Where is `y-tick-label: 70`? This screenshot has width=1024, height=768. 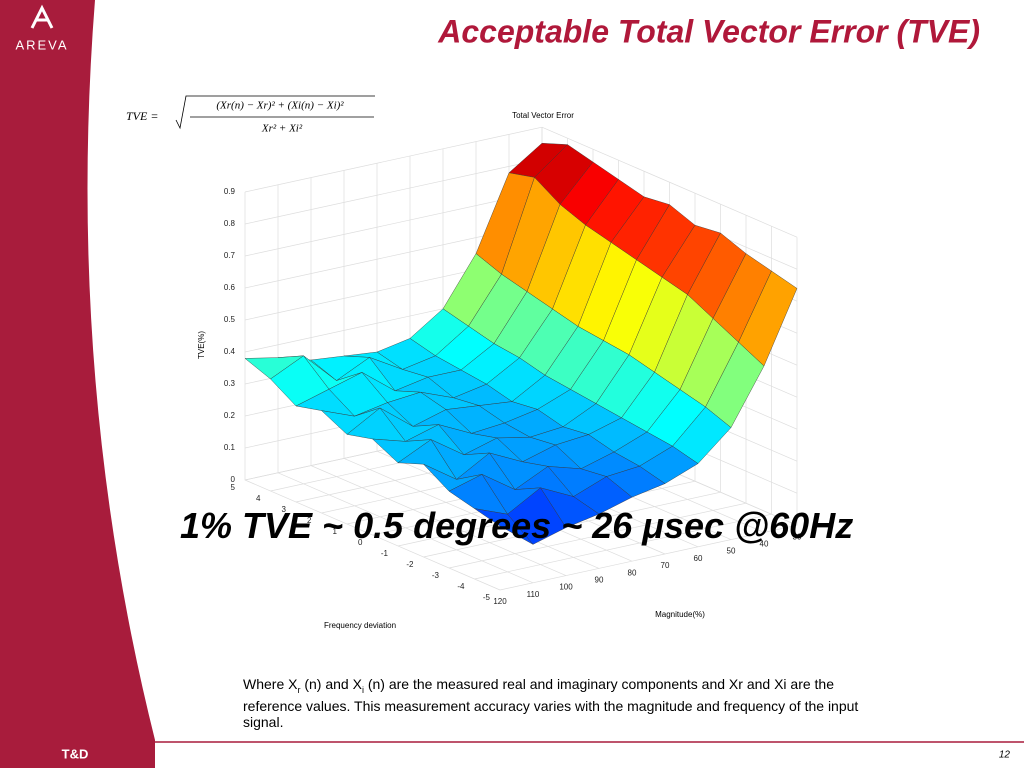
y-tick-label: 70 is located at coordinates (665, 565).